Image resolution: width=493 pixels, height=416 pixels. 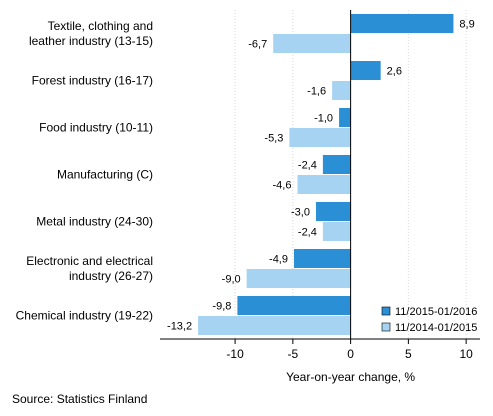 What do you see at coordinates (221, 307) in the screenshot?
I see `data-label: -9,8` at bounding box center [221, 307].